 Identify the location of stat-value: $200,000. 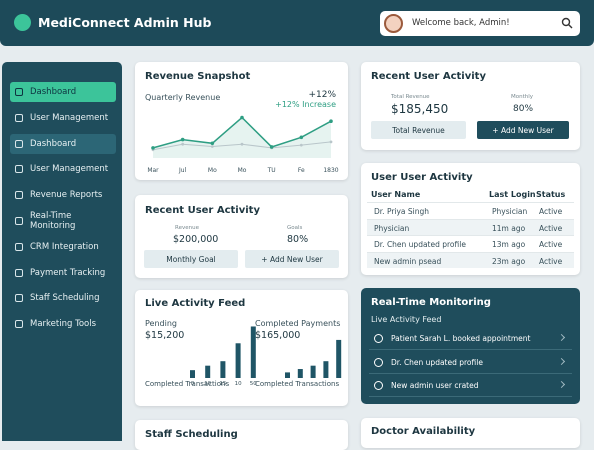
(196, 239).